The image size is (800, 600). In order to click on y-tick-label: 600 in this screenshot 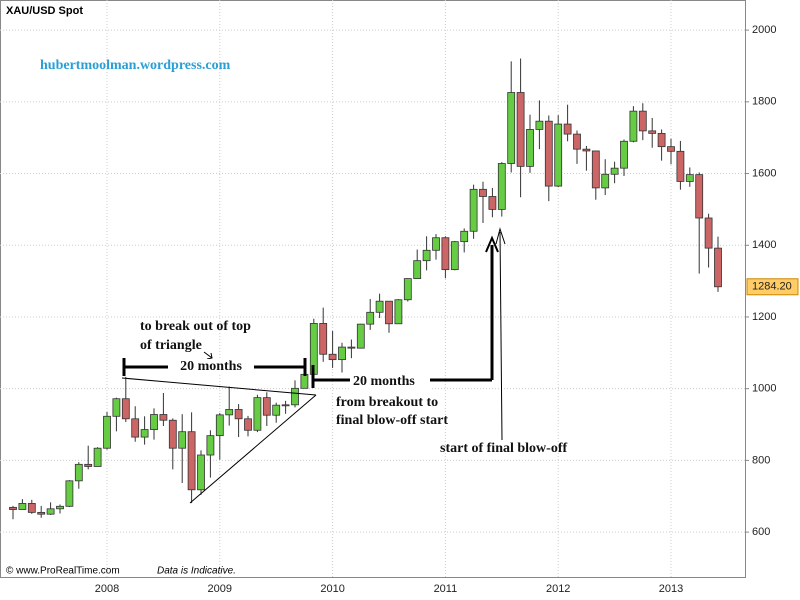, I will do `click(761, 532)`.